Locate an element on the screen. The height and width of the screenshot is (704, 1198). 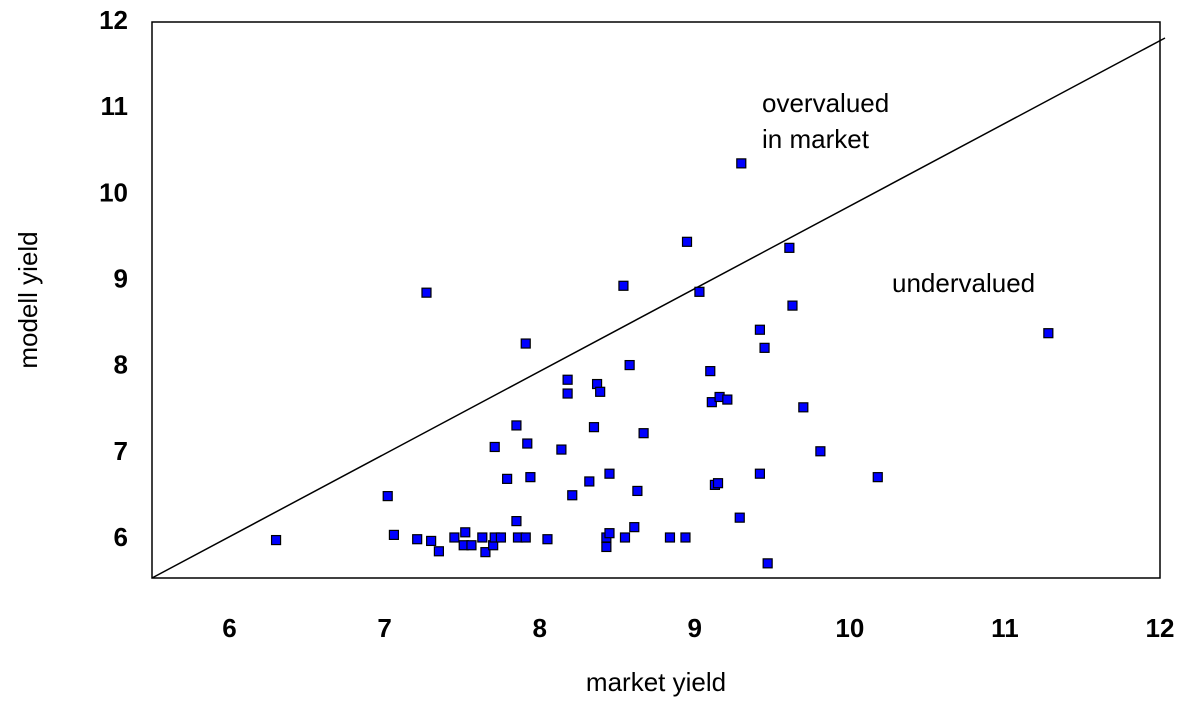
y-tick-label: 7 is located at coordinates (121, 451).